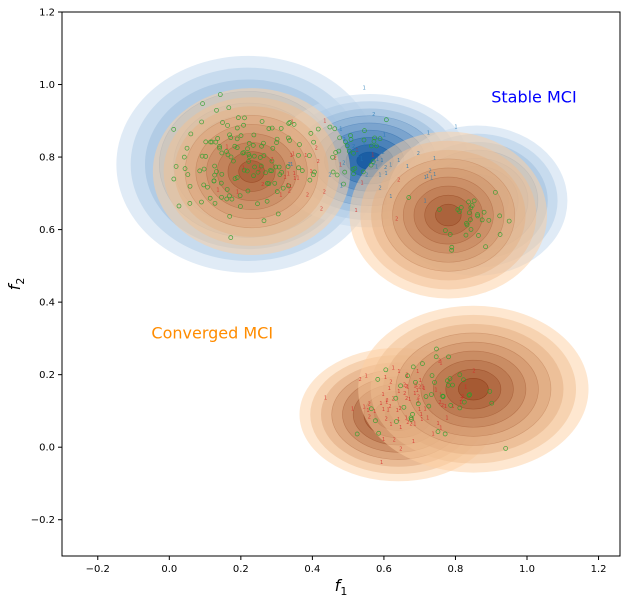  What do you see at coordinates (456, 569) in the screenshot?
I see `x-tick-label: 0.8` at bounding box center [456, 569].